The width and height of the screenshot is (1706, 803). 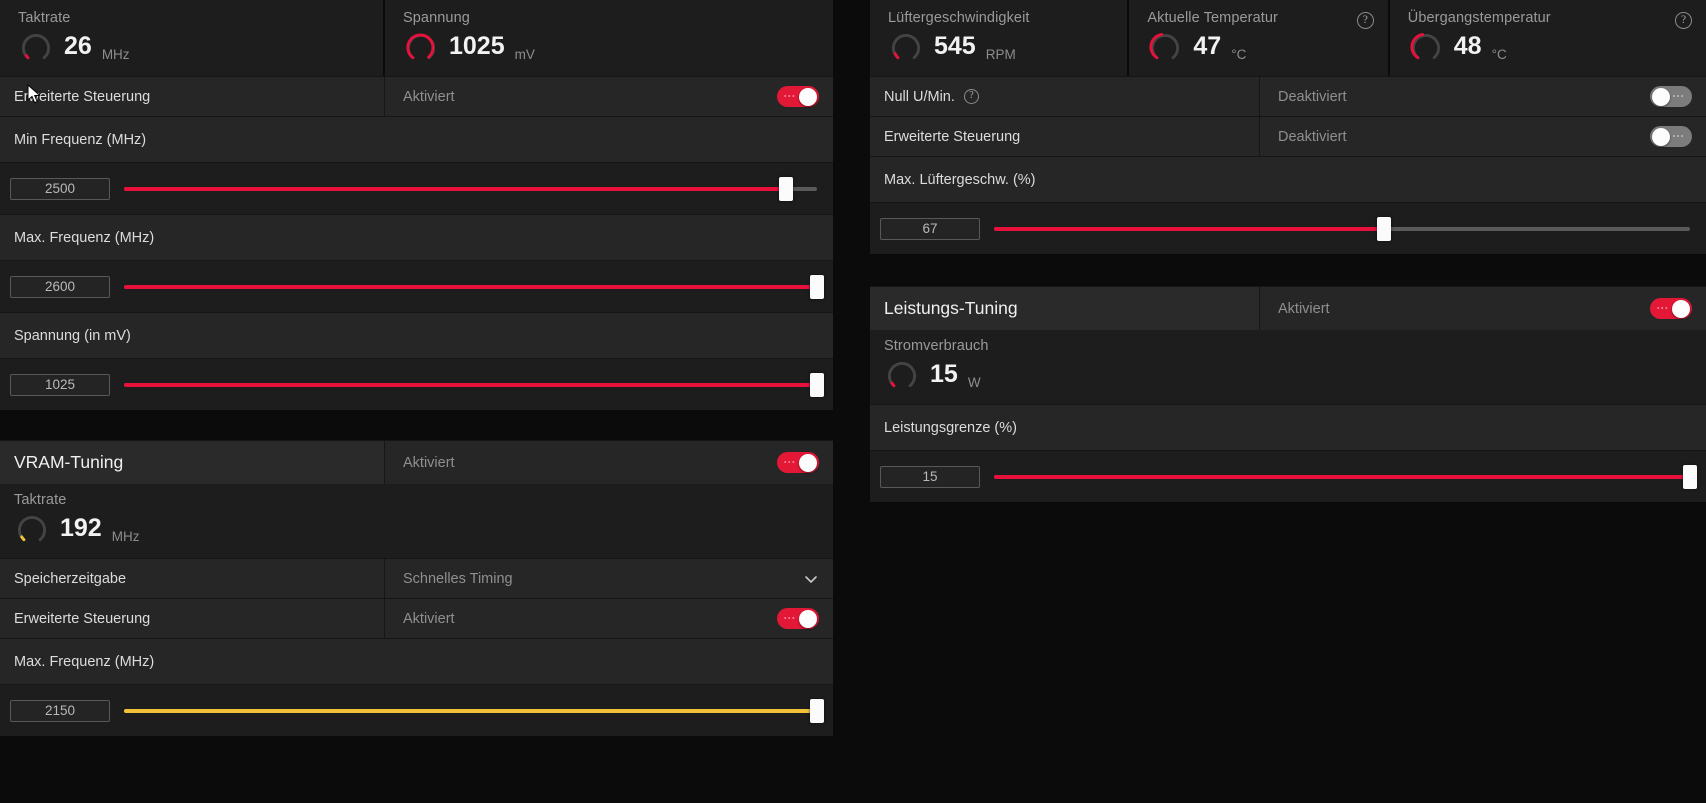 What do you see at coordinates (930, 476) in the screenshot?
I see `power-limit-input: 15` at bounding box center [930, 476].